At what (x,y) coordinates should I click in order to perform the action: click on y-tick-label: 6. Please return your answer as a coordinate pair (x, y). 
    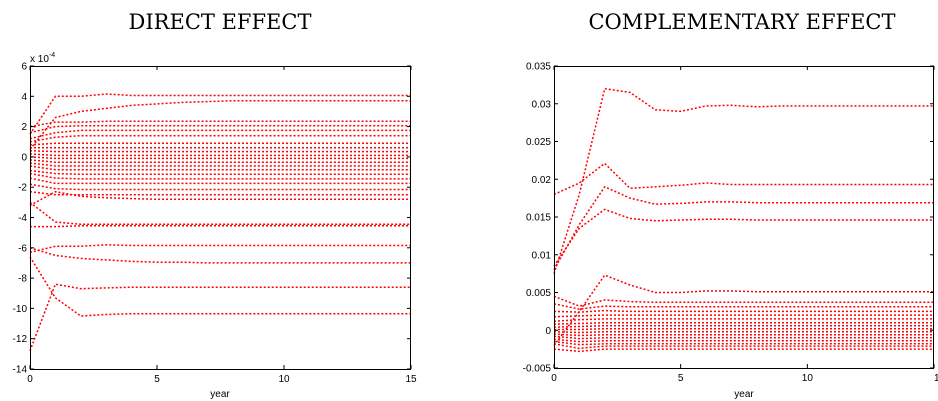
    Looking at the image, I should click on (24, 67).